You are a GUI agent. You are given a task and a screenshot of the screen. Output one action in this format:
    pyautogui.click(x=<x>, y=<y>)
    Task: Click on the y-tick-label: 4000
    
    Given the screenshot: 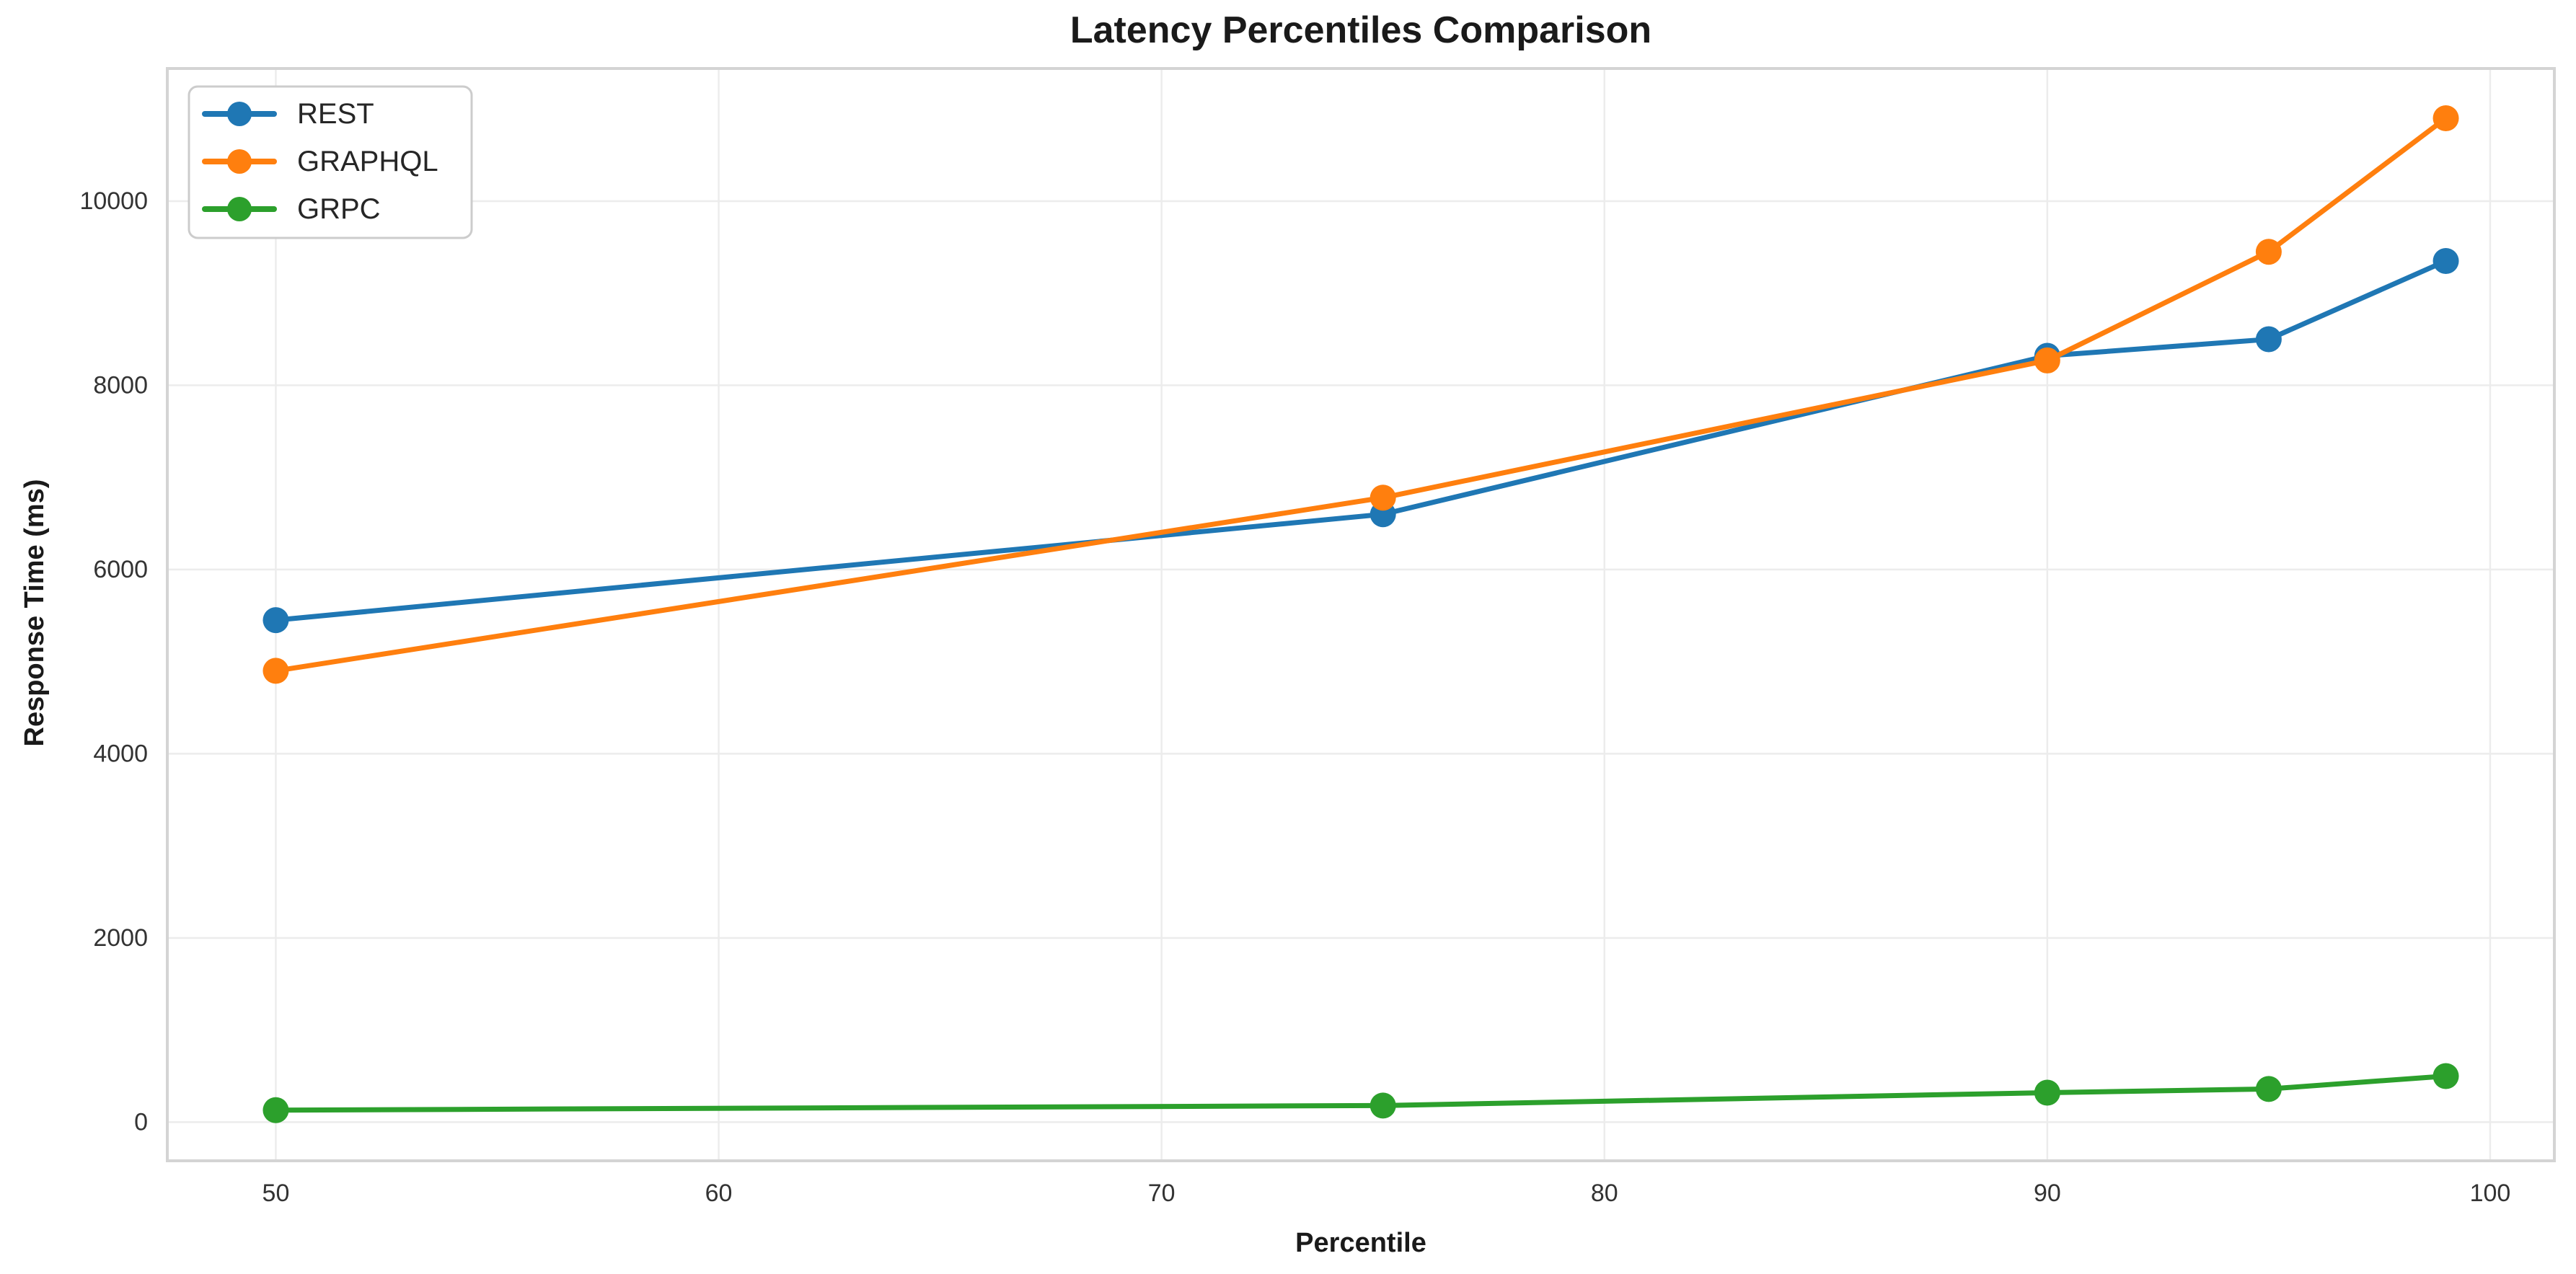 What is the action you would take?
    pyautogui.click(x=120, y=753)
    